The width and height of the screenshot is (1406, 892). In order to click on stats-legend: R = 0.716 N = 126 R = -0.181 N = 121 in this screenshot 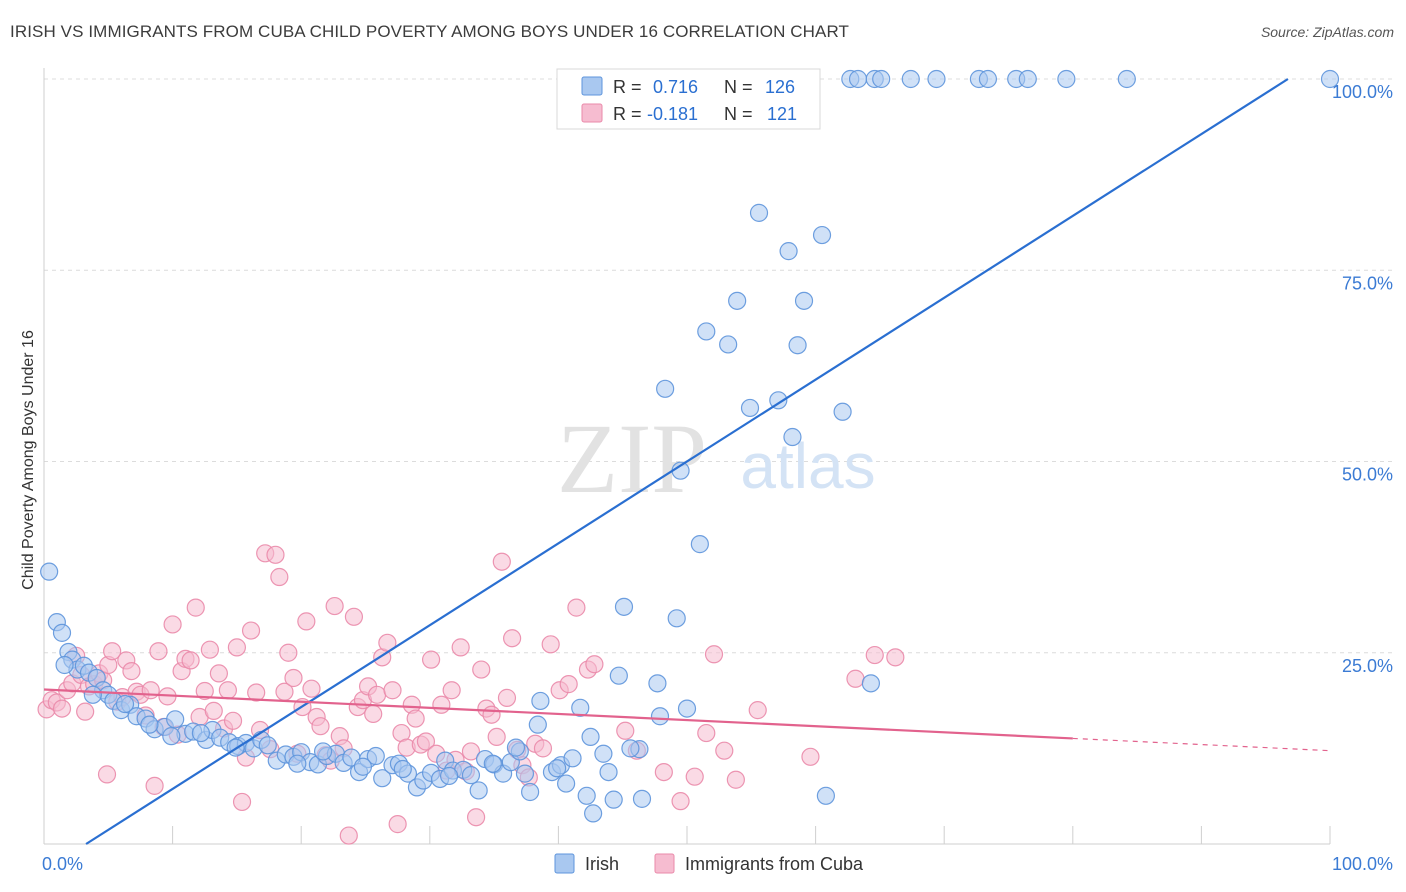, I will do `click(688, 99)`.